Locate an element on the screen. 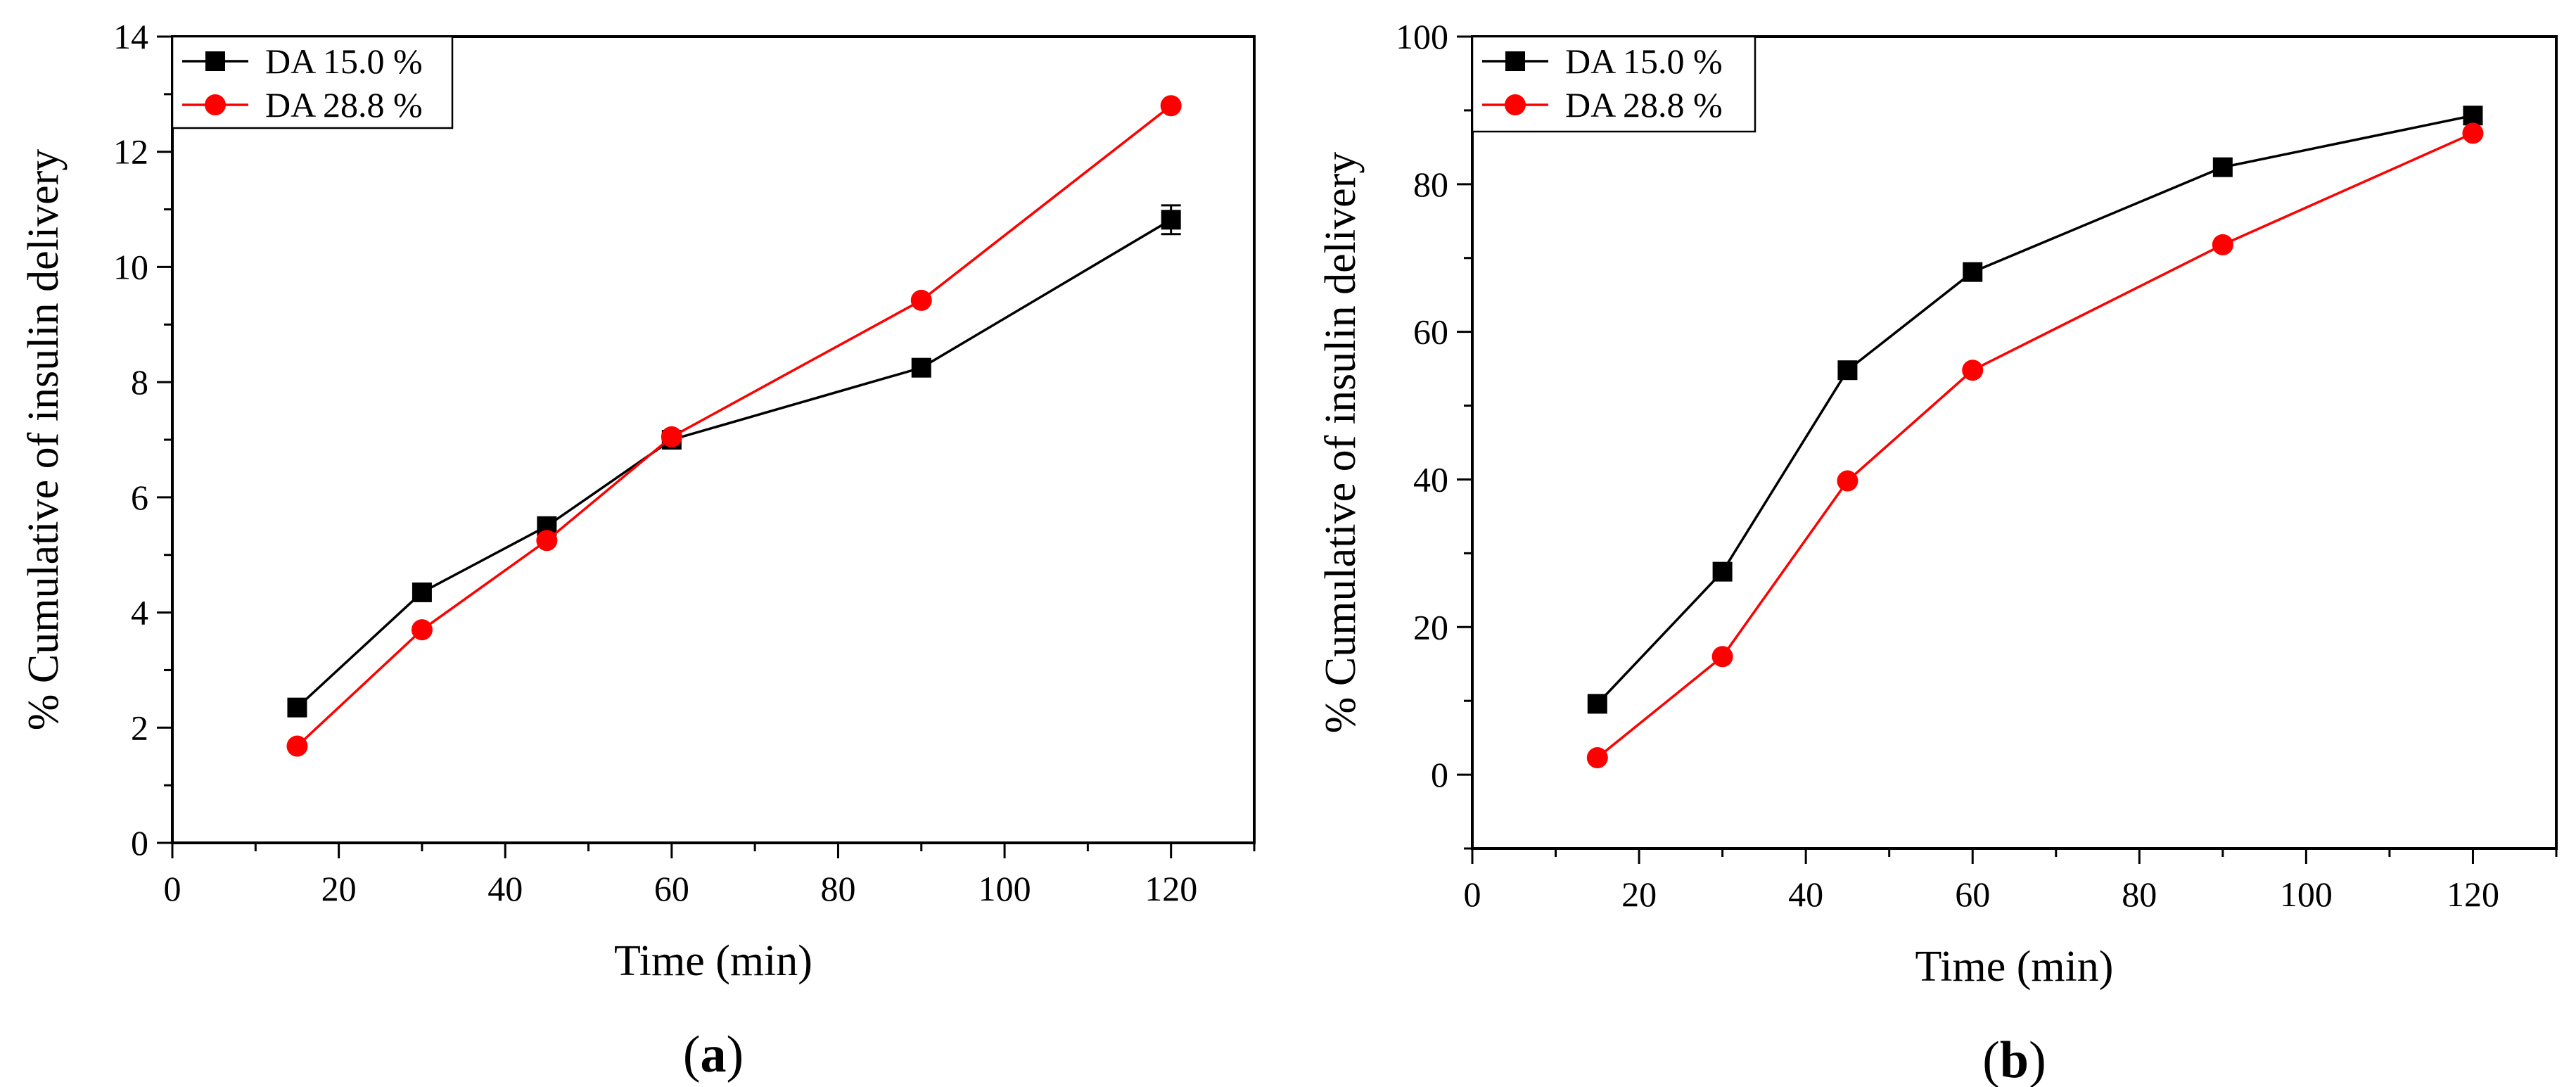 Image resolution: width=2576 pixels, height=1087 pixels. panel-label: (a) is located at coordinates (713, 1054).